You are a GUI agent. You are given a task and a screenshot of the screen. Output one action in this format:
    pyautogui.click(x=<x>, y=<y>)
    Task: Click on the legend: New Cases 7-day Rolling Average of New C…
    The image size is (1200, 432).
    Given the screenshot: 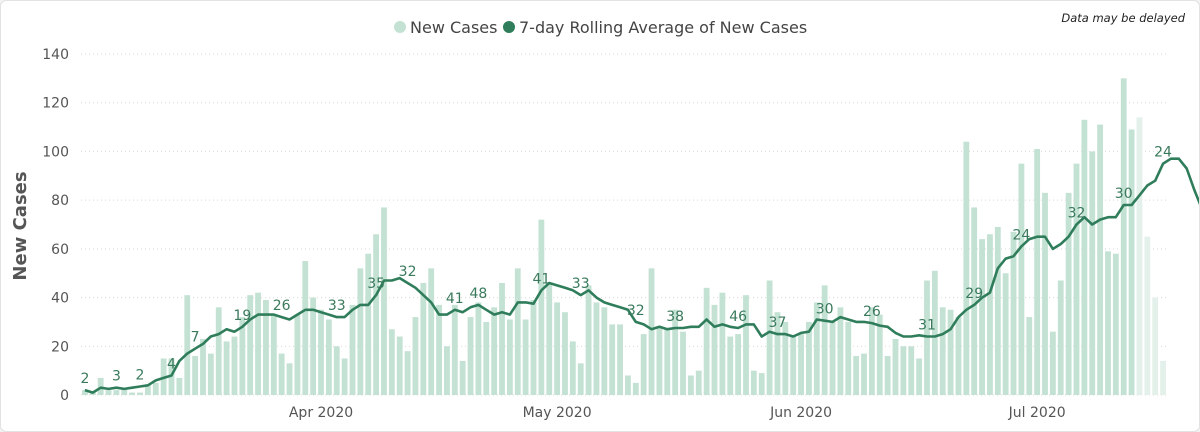 What is the action you would take?
    pyautogui.click(x=600, y=27)
    